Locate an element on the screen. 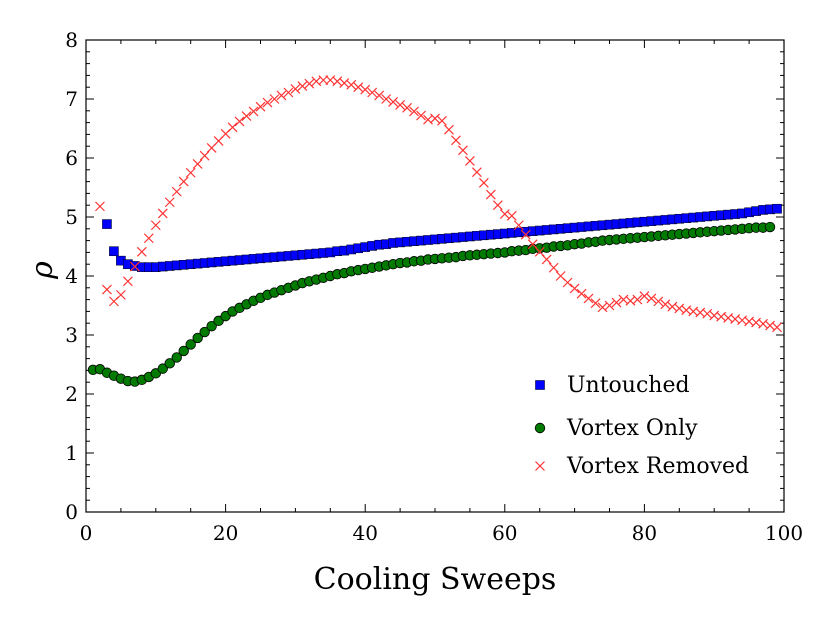 The height and width of the screenshot is (623, 830). x-tick-label: 20 is located at coordinates (225, 533).